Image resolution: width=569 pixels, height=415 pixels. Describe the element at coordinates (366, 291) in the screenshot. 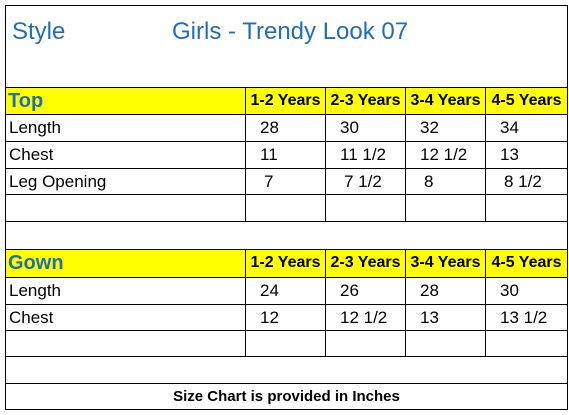

I see `gown-length-2: 26` at that location.